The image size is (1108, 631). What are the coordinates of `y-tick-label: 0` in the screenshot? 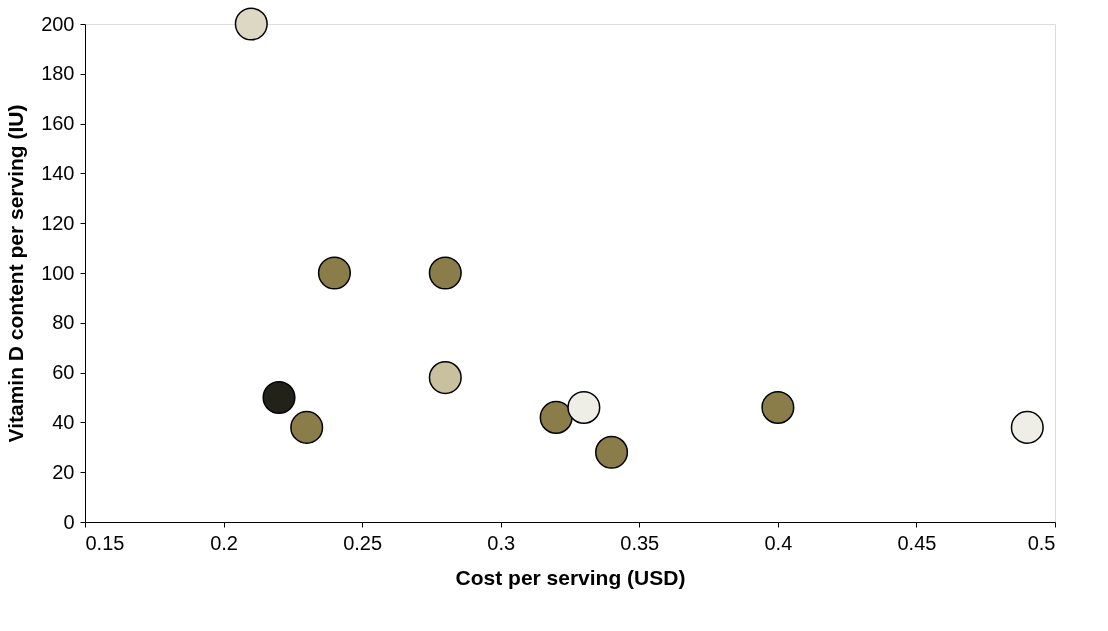 It's located at (69, 521).